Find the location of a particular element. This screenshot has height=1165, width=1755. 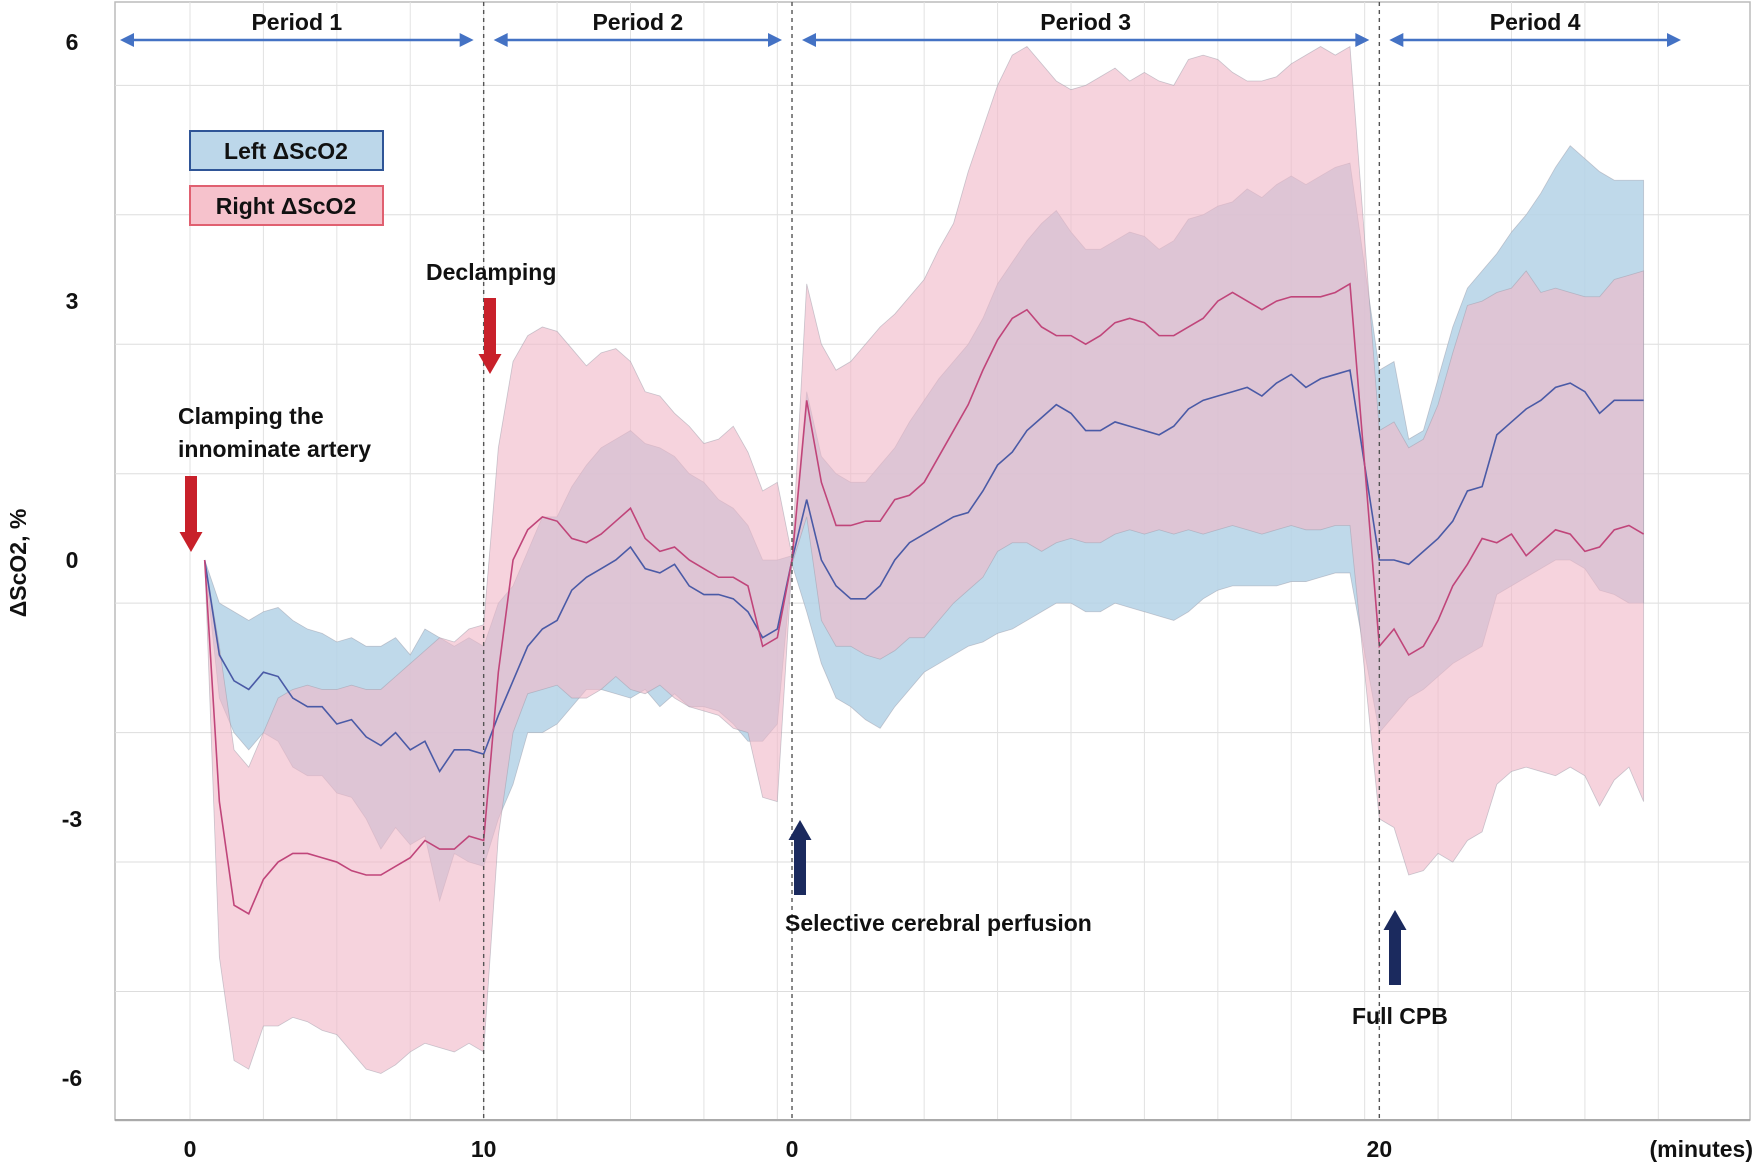

event-annotation: Selective cerebral perfusion is located at coordinates (938, 878).